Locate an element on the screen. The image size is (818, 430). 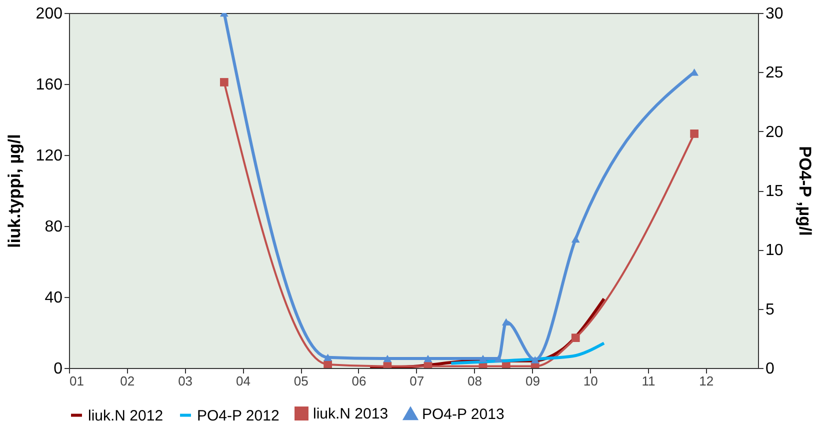
x-tick-label: 04 is located at coordinates (243, 381).